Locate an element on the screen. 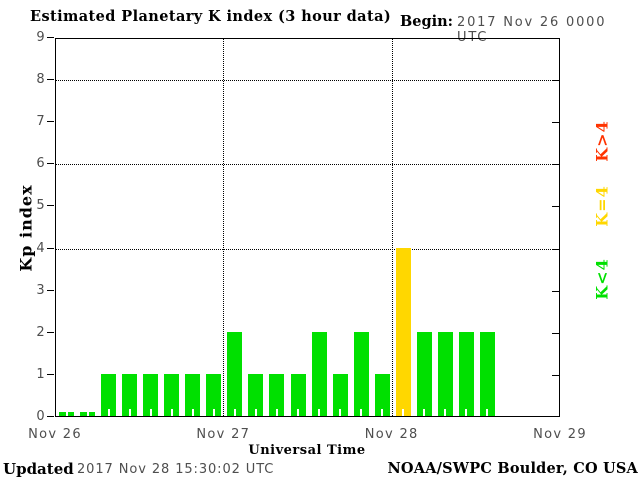  y-tick-label: 3 is located at coordinates (41, 290).